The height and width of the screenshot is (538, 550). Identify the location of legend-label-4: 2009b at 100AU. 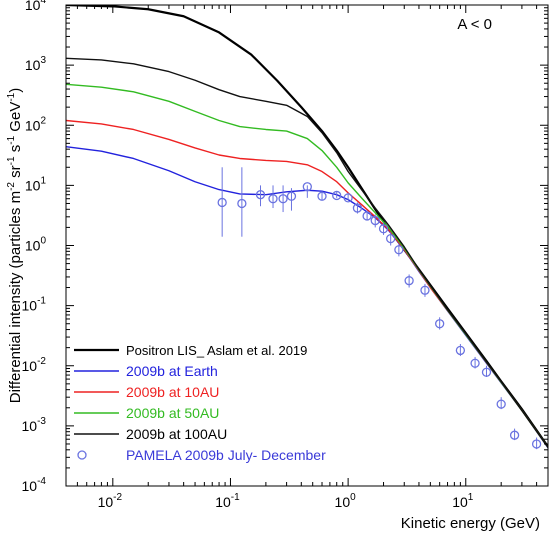
(176, 434).